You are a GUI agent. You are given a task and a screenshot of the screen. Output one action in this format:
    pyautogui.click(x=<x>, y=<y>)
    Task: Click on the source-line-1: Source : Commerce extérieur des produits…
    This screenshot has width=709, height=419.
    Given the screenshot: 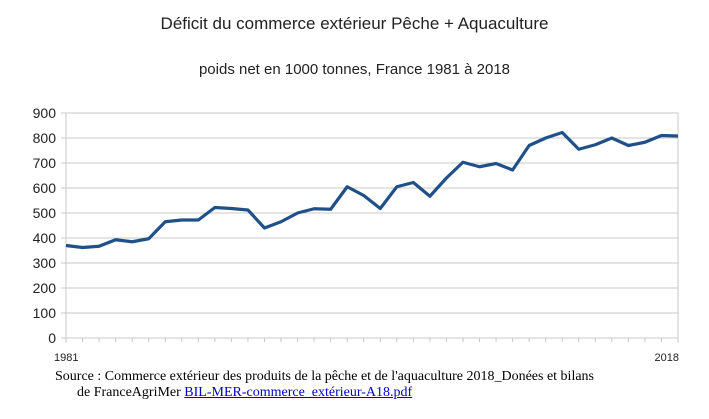 What is the action you would take?
    pyautogui.click(x=324, y=376)
    